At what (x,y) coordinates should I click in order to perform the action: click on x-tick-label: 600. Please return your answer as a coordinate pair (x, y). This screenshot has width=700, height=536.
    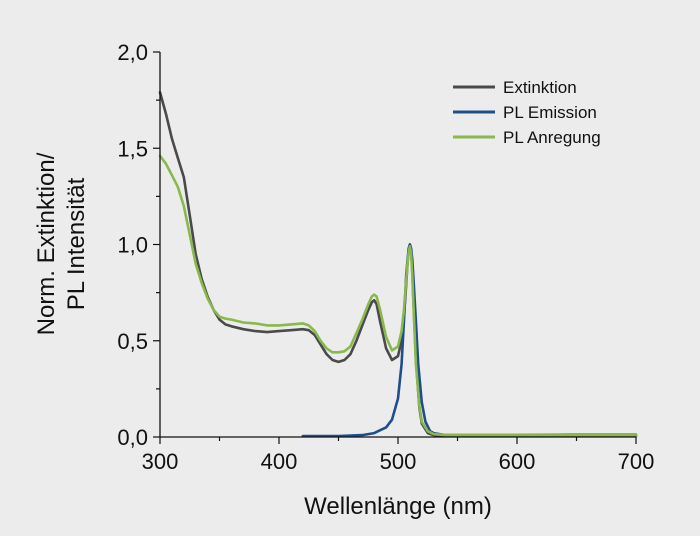
    Looking at the image, I should click on (517, 461).